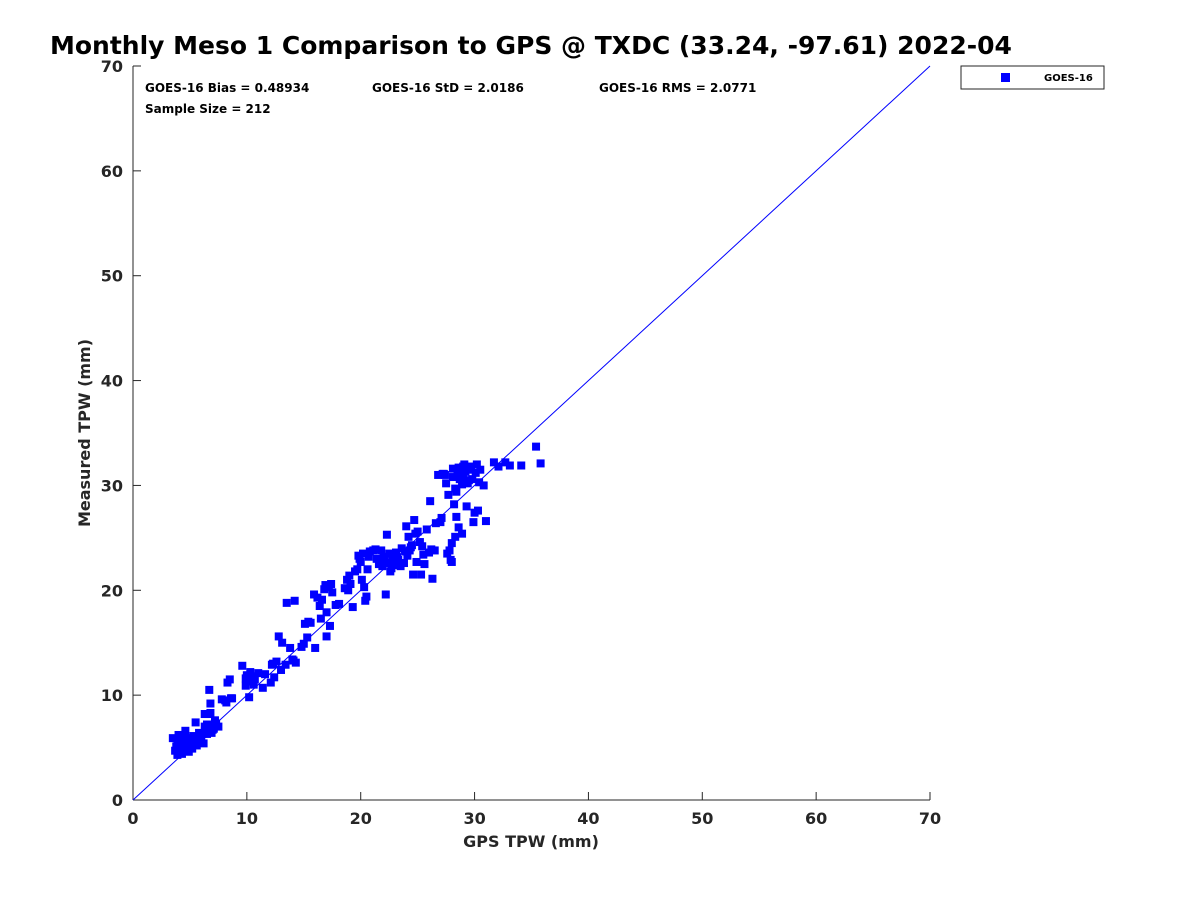 This screenshot has width=1200, height=900. What do you see at coordinates (132, 818) in the screenshot?
I see `x-tick-label: 0` at bounding box center [132, 818].